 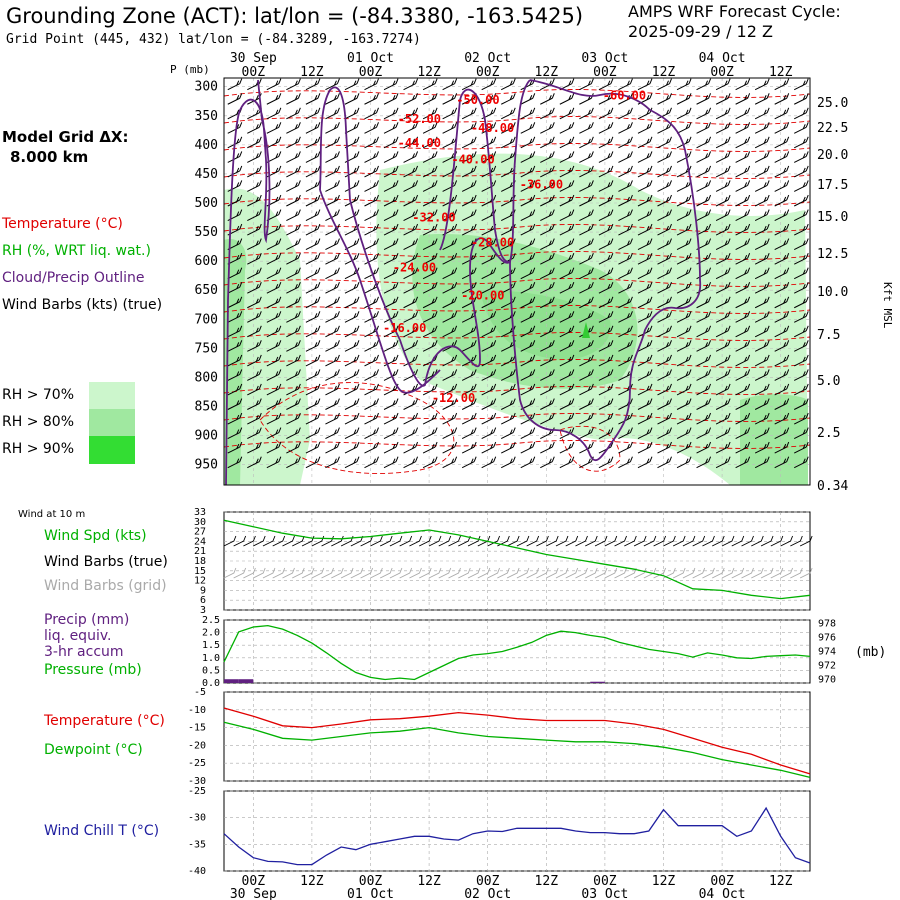 I want to click on legend-rh: RH (%, WRT liq. wat.), so click(x=76, y=251).